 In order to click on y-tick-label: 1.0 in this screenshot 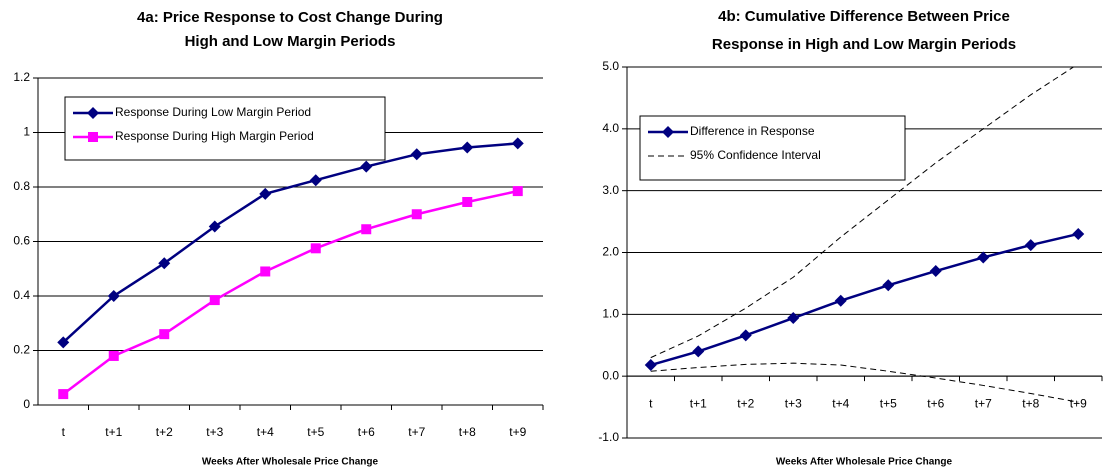, I will do `click(610, 314)`.